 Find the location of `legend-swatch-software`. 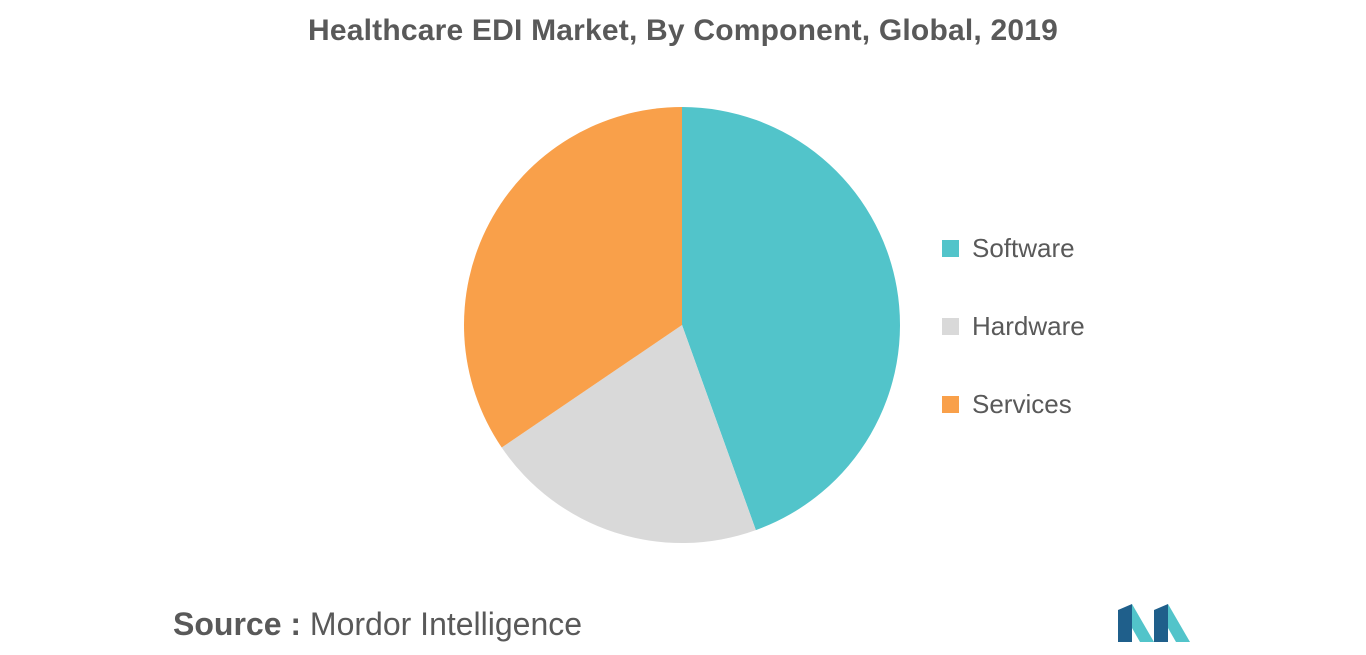

legend-swatch-software is located at coordinates (950, 248).